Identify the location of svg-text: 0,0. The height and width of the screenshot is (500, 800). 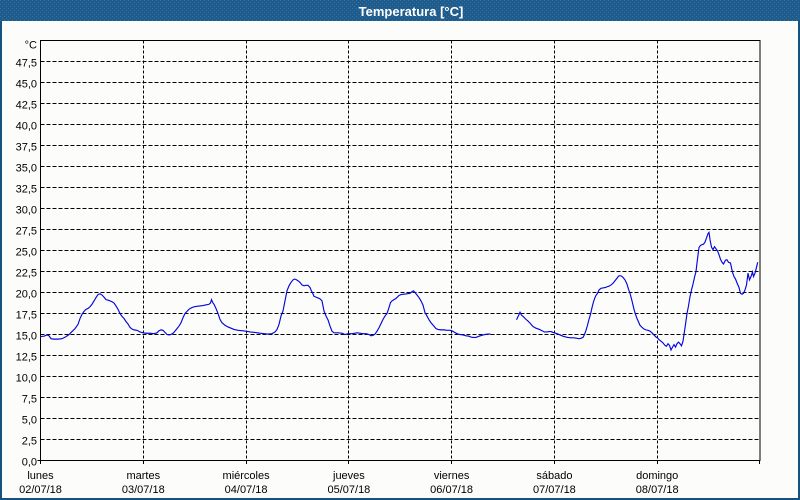
(29, 463).